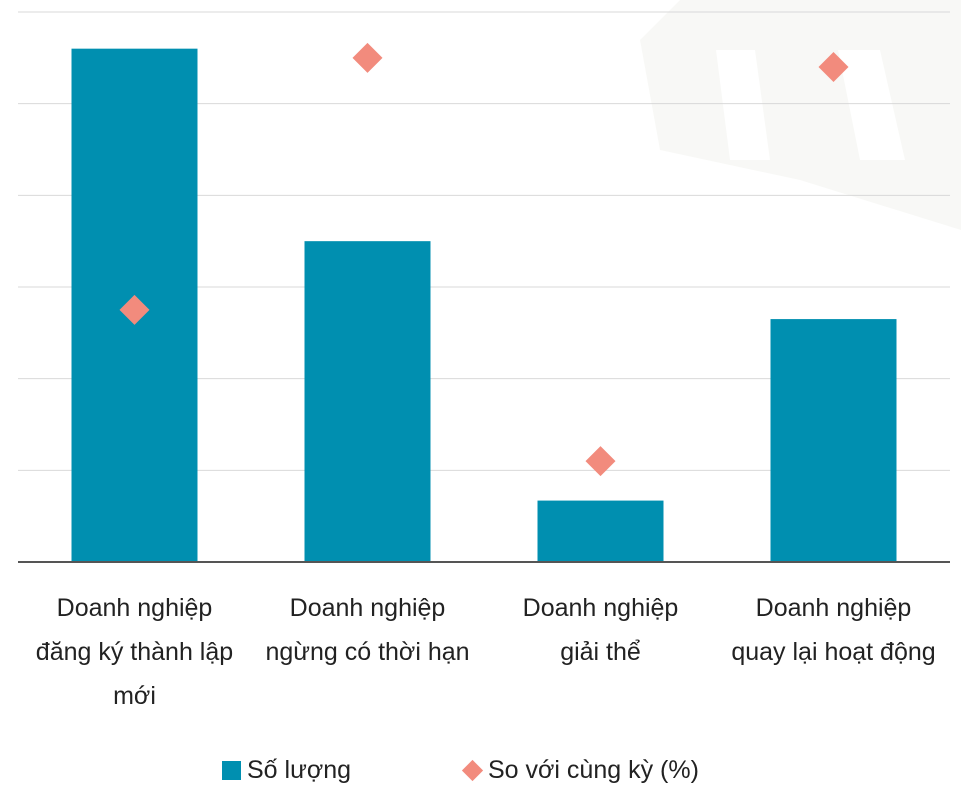 The height and width of the screenshot is (790, 961). I want to click on x-tick-label: ngừng có thời hạn, so click(367, 652).